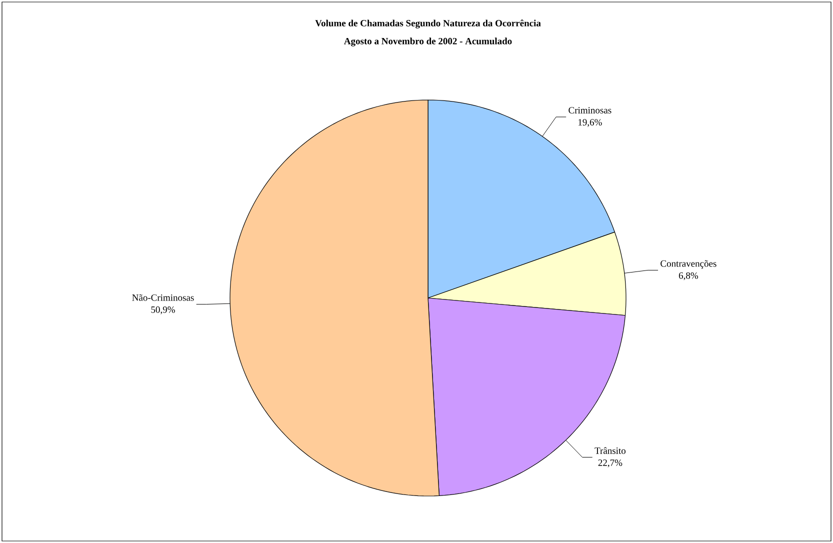 This screenshot has width=833, height=543. Describe the element at coordinates (590, 123) in the screenshot. I see `data-label: 19,6%` at that location.